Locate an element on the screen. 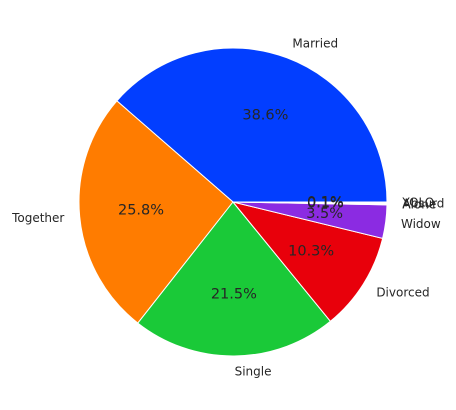 Image resolution: width=456 pixels, height=410 pixels. category-label-married: Married is located at coordinates (315, 43).